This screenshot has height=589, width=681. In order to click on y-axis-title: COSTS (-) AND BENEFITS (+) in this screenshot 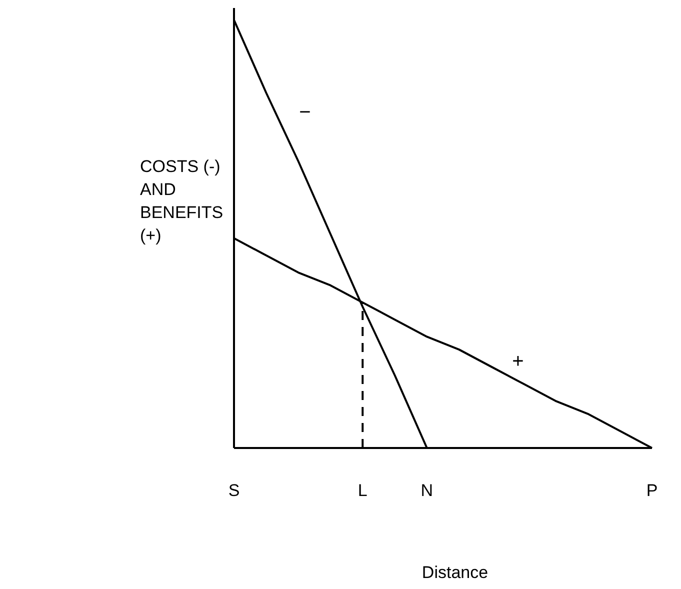, I will do `click(182, 201)`.